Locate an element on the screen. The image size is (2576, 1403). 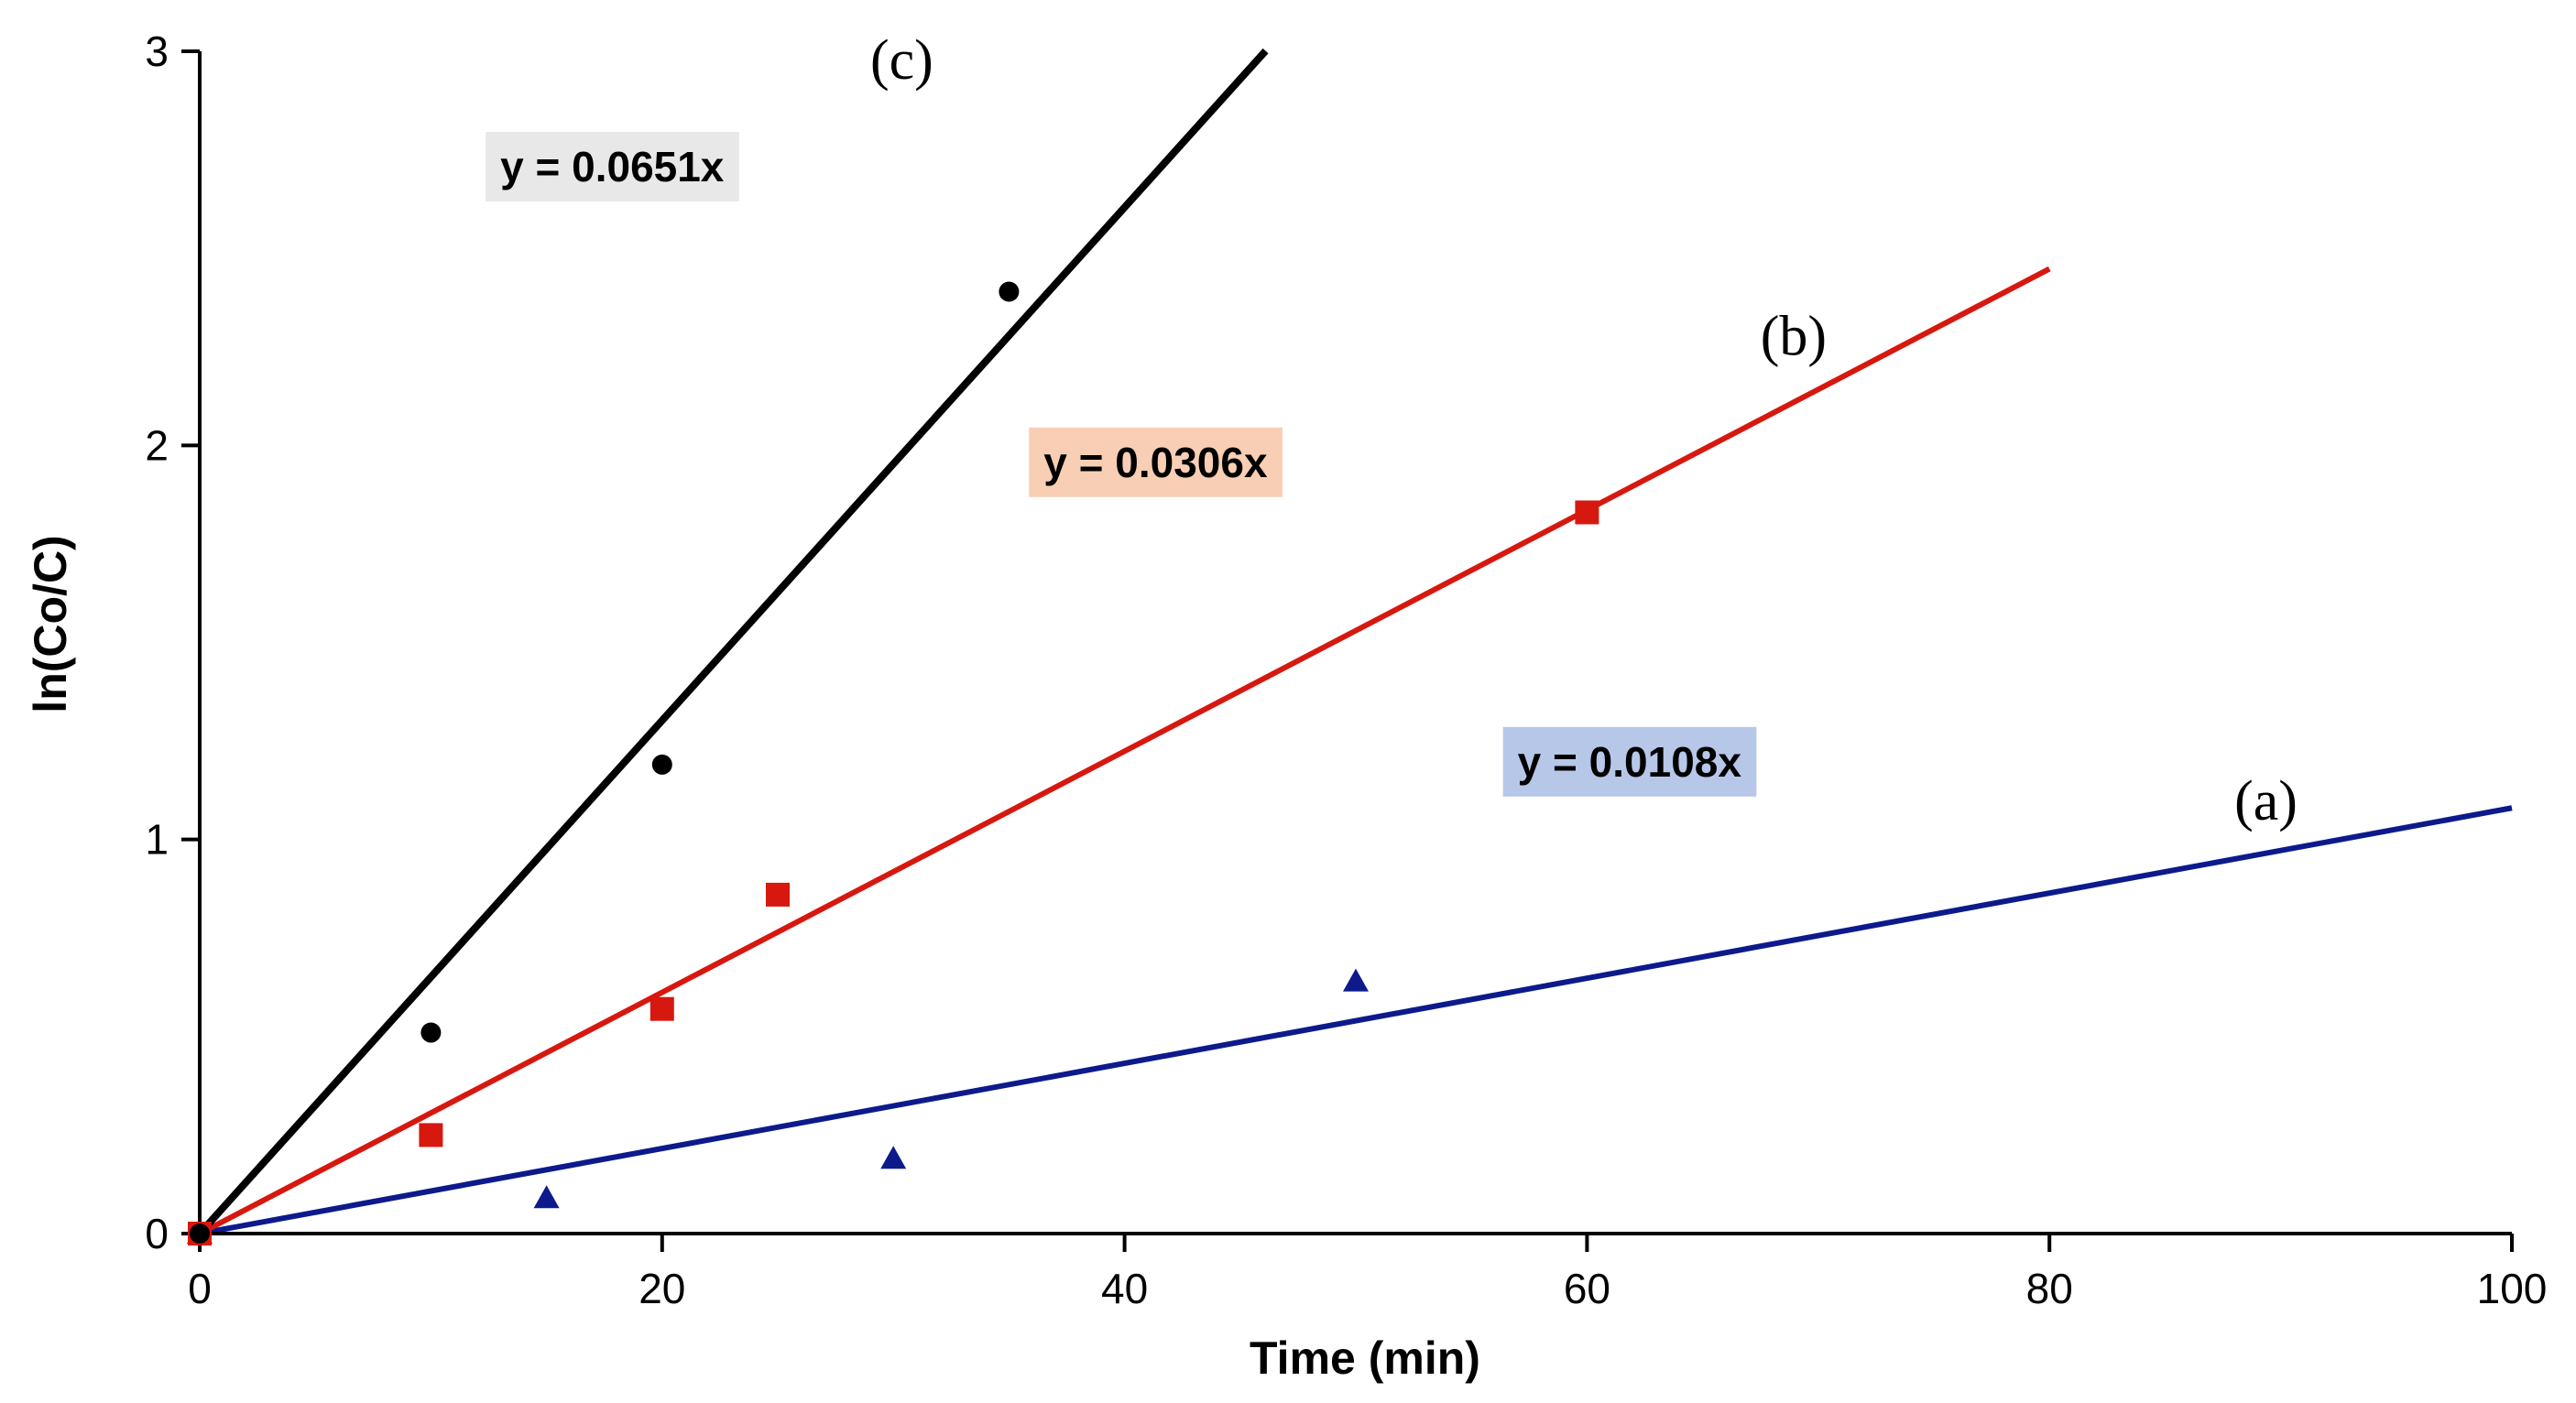
curve-label-b: (b) is located at coordinates (1794, 336).